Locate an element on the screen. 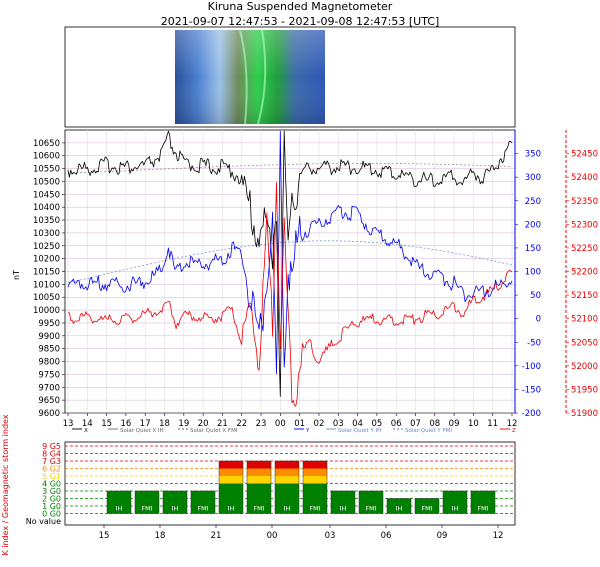 The height and width of the screenshot is (567, 600). time-tick-label: 22 is located at coordinates (241, 424).